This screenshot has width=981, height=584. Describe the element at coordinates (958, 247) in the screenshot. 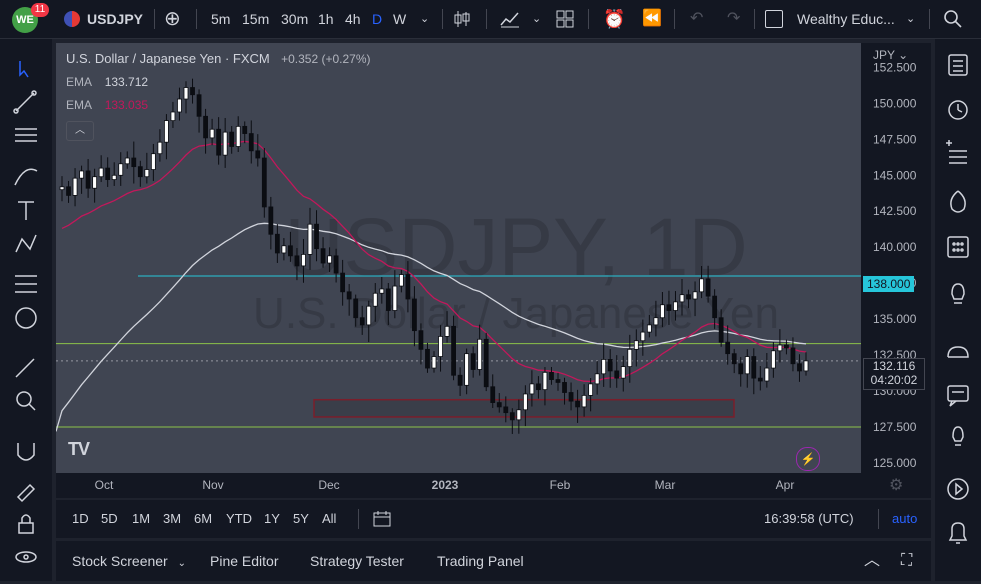

I see `calendar-icon` at that location.